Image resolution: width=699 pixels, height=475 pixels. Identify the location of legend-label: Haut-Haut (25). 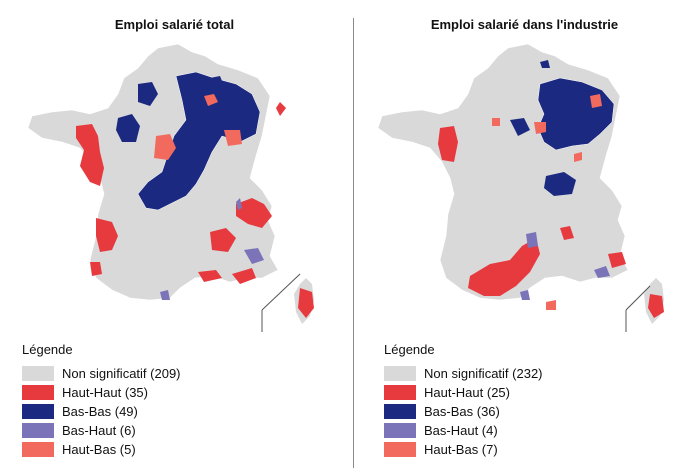
(467, 392).